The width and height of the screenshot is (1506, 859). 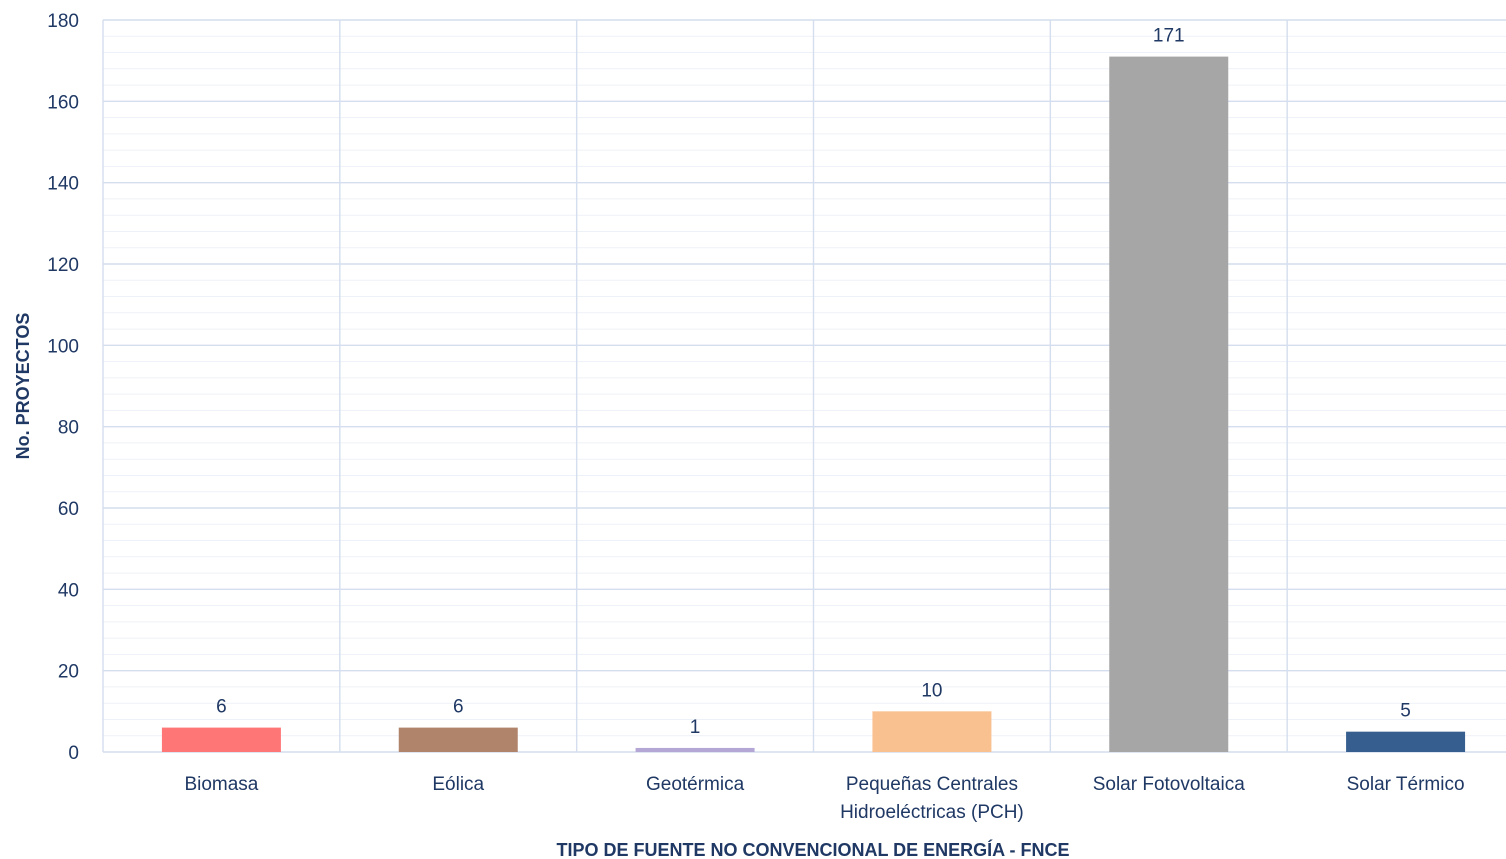 I want to click on y-tick-label: 0, so click(x=73, y=753).